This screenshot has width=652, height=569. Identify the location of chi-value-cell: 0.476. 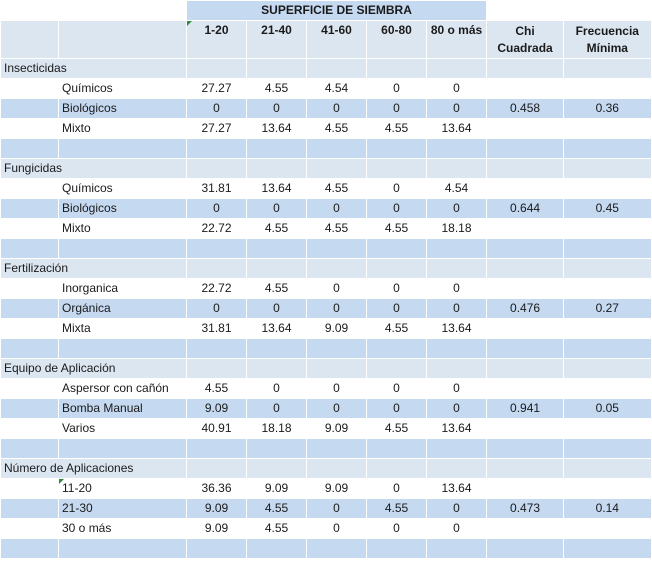
(525, 308).